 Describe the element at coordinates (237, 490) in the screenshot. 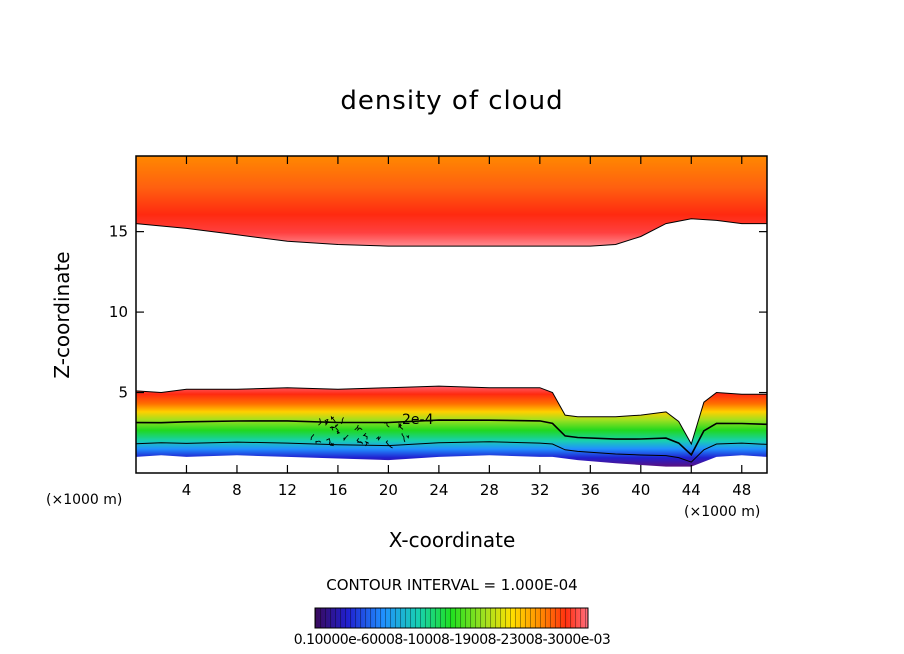

I see `x-tick-label: 8` at that location.